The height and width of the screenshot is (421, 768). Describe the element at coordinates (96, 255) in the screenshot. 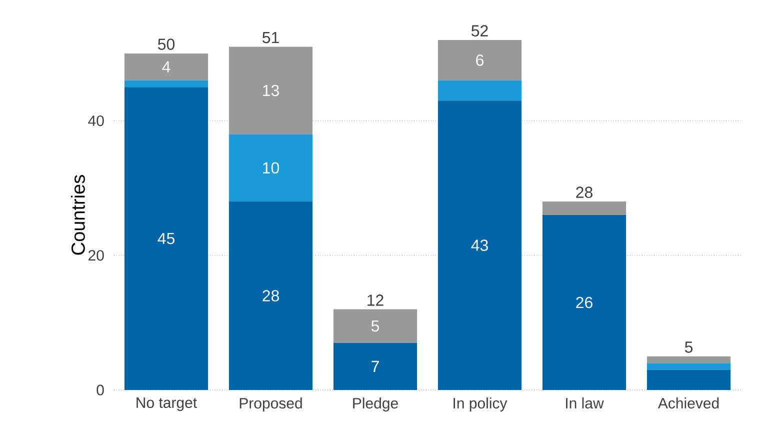

I see `y-tick-label: 20` at that location.